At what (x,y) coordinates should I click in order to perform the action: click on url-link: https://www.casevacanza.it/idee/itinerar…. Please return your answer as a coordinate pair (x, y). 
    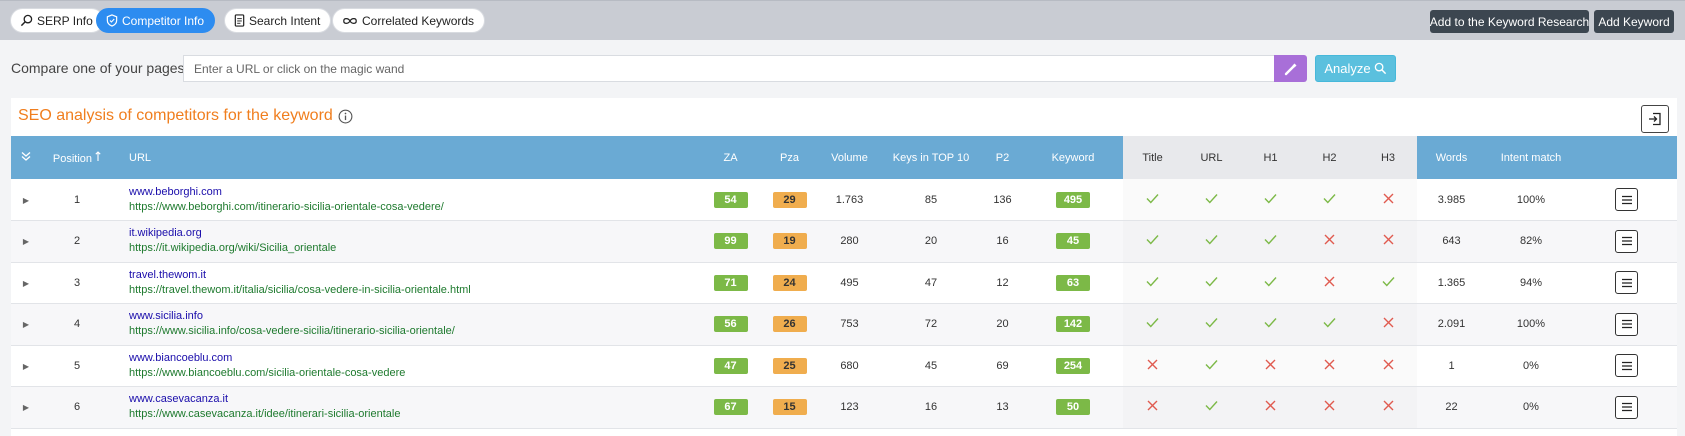
    Looking at the image, I should click on (265, 414).